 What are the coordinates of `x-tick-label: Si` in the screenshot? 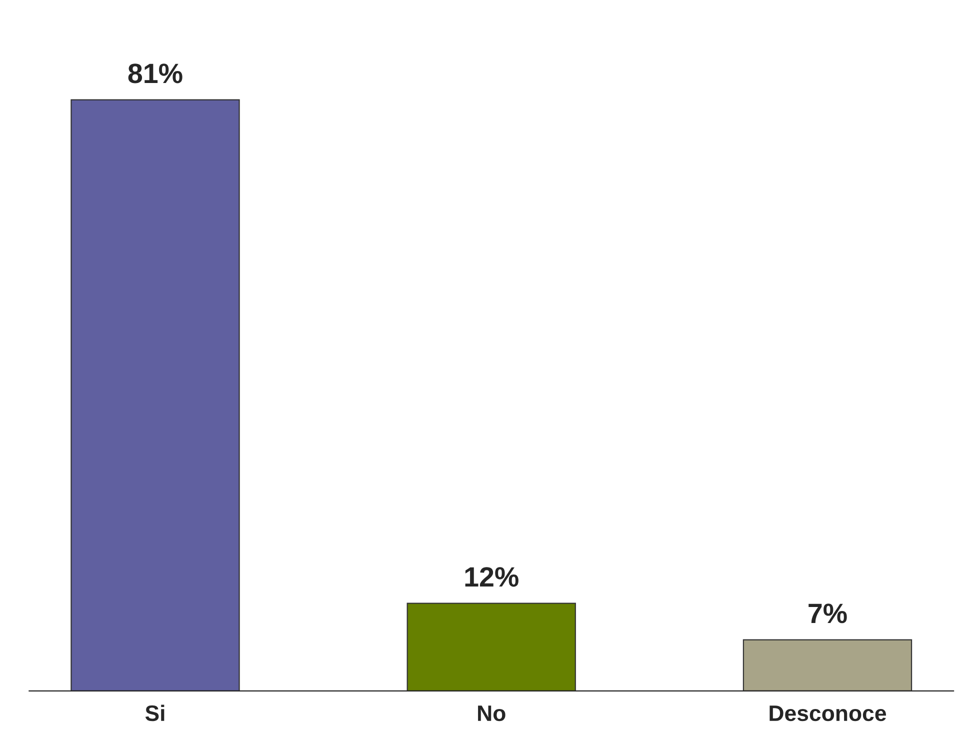 It's located at (154, 713).